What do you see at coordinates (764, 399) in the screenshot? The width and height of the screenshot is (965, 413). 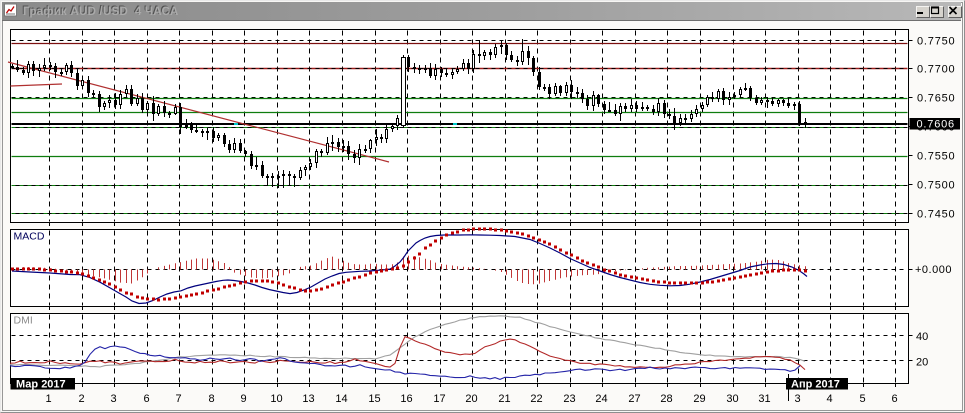 I see `svg-text: 31` at bounding box center [764, 399].